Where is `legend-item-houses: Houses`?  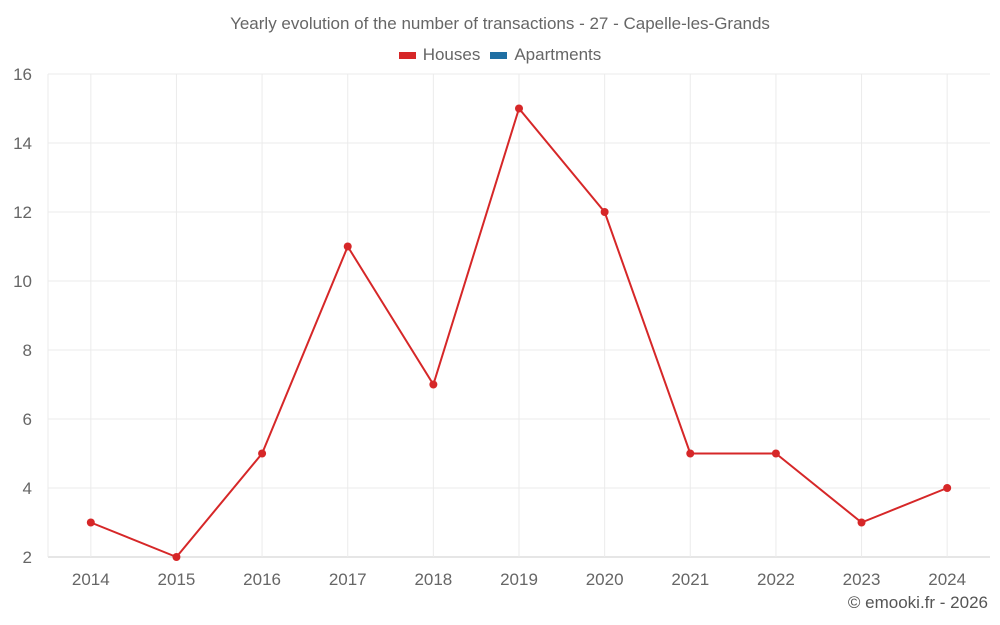 legend-item-houses: Houses is located at coordinates (439, 55).